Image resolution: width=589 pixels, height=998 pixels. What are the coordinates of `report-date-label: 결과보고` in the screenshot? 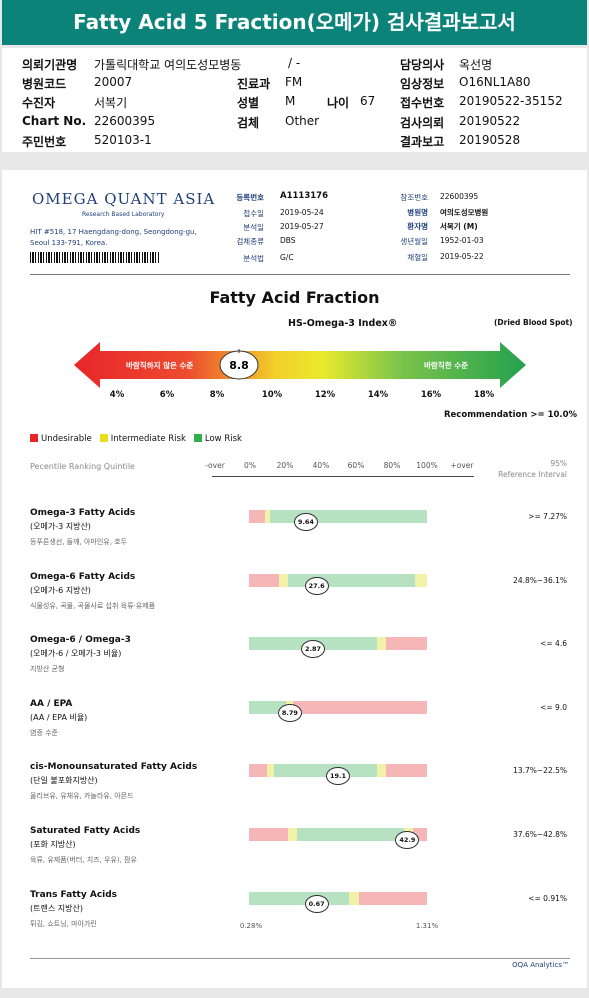 It's located at (422, 142).